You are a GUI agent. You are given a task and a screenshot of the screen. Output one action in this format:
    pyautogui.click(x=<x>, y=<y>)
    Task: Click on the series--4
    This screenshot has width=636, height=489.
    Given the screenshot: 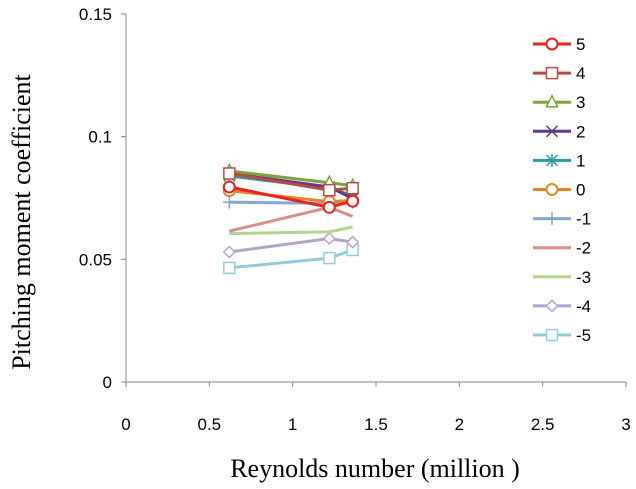 What is the action you would take?
    pyautogui.click(x=291, y=245)
    